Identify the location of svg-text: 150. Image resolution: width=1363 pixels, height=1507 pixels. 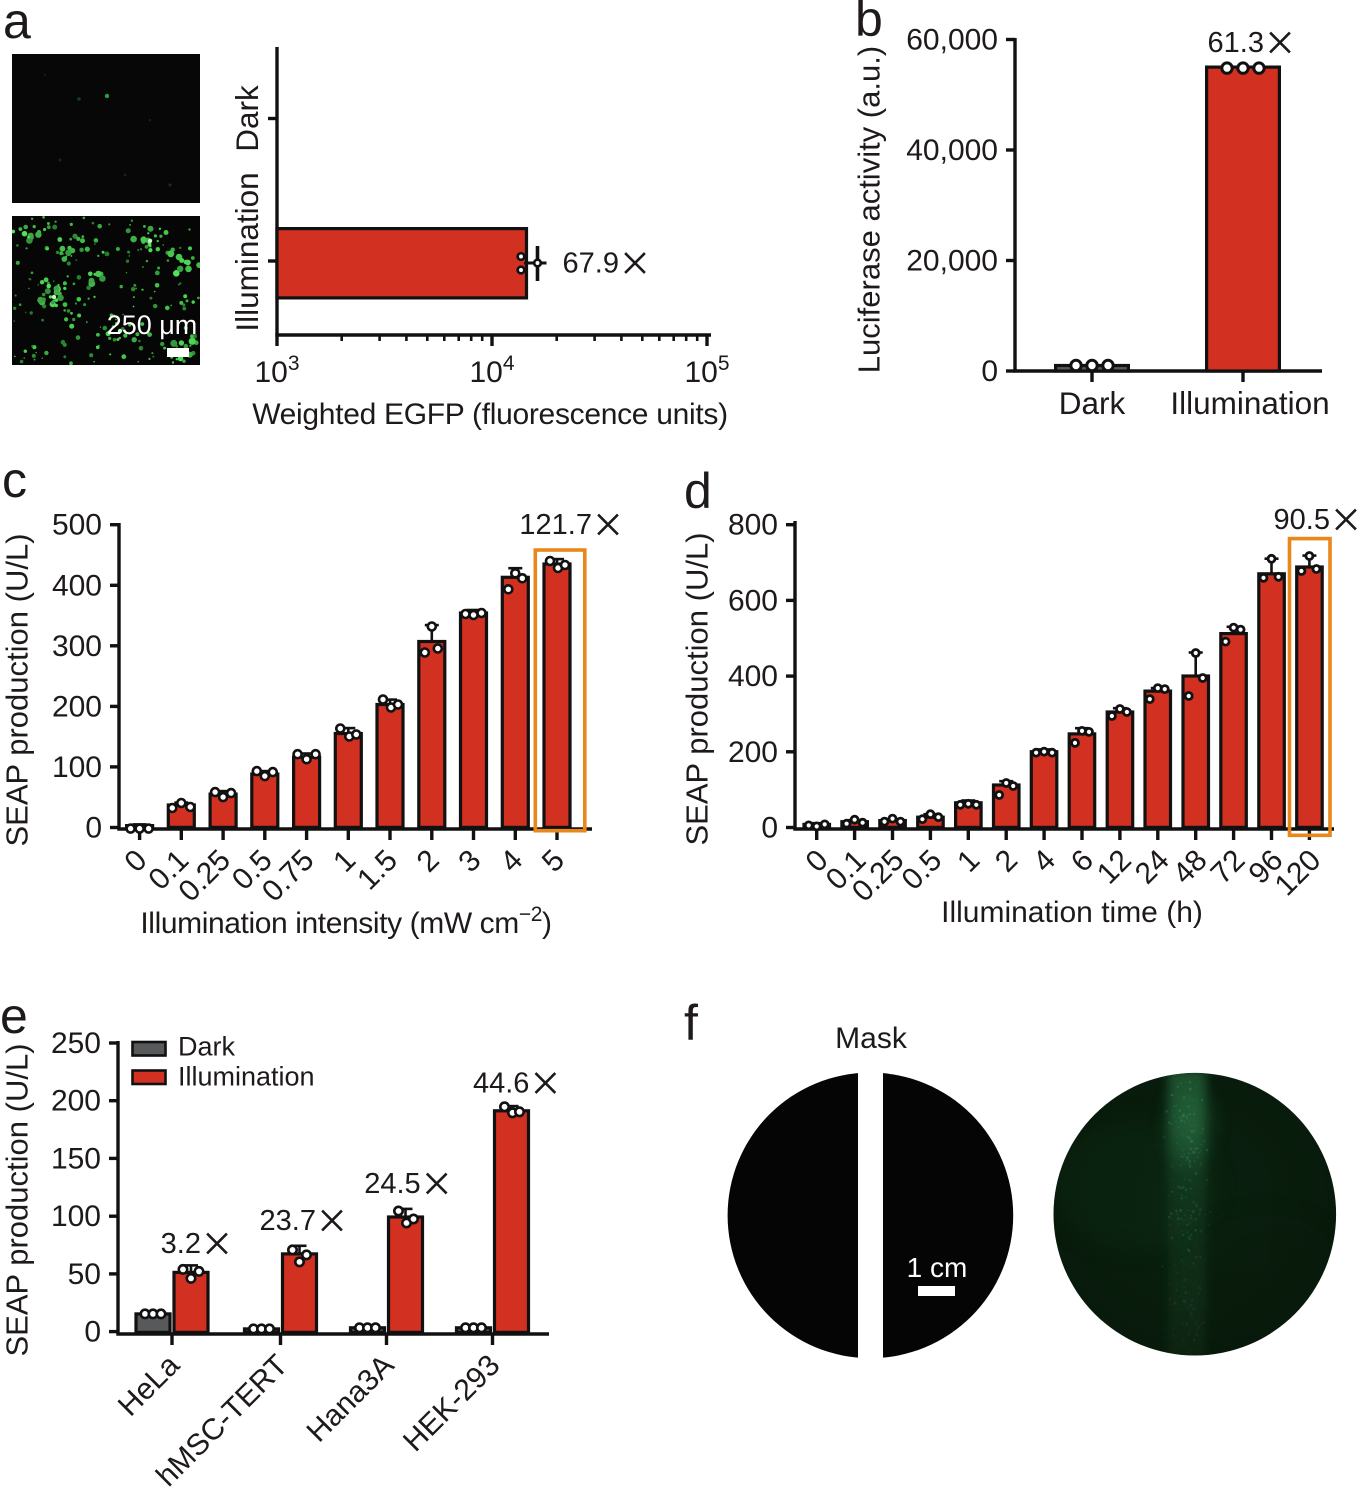
(76, 1158).